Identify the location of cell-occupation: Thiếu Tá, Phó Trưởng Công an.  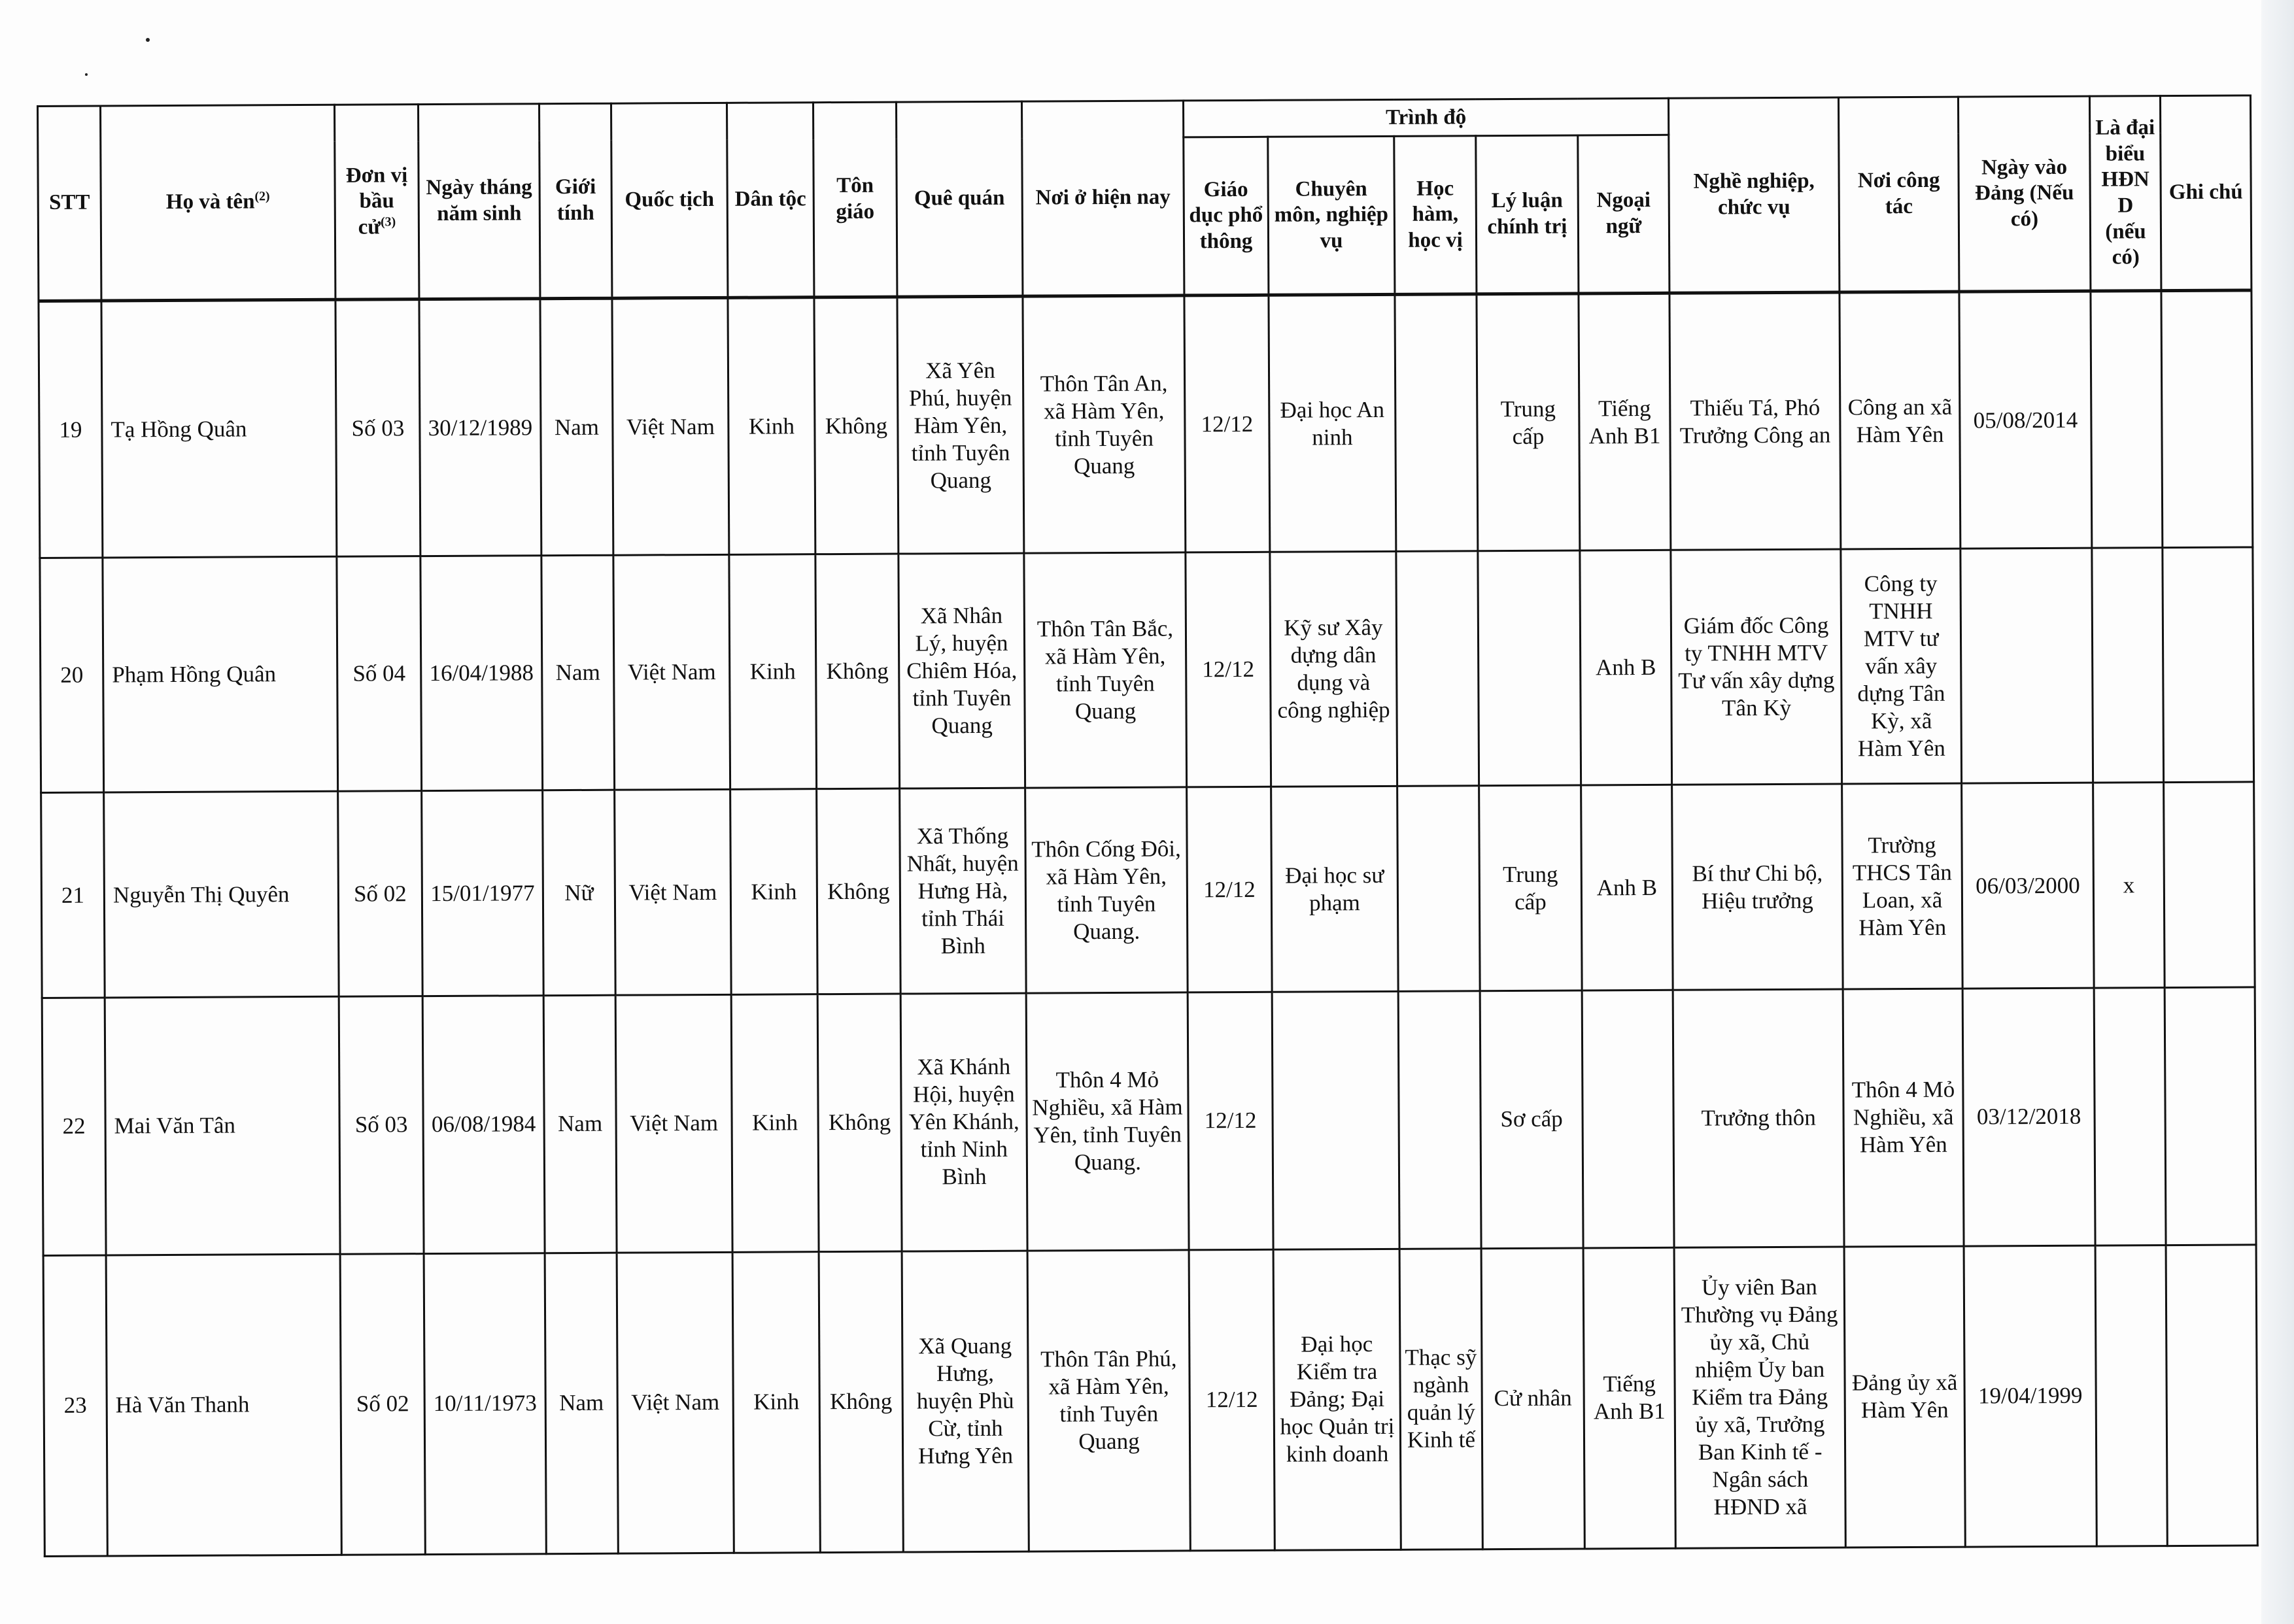
(1755, 421).